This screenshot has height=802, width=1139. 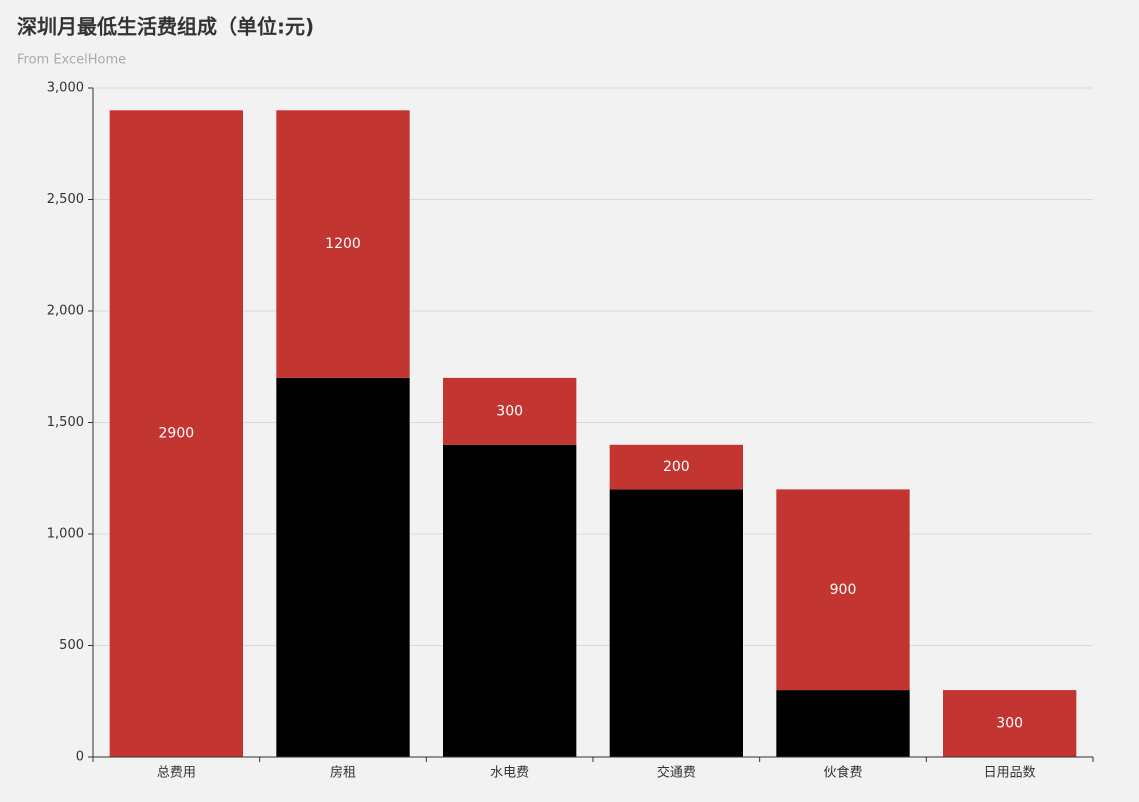 I want to click on value-label: 200, so click(x=676, y=467).